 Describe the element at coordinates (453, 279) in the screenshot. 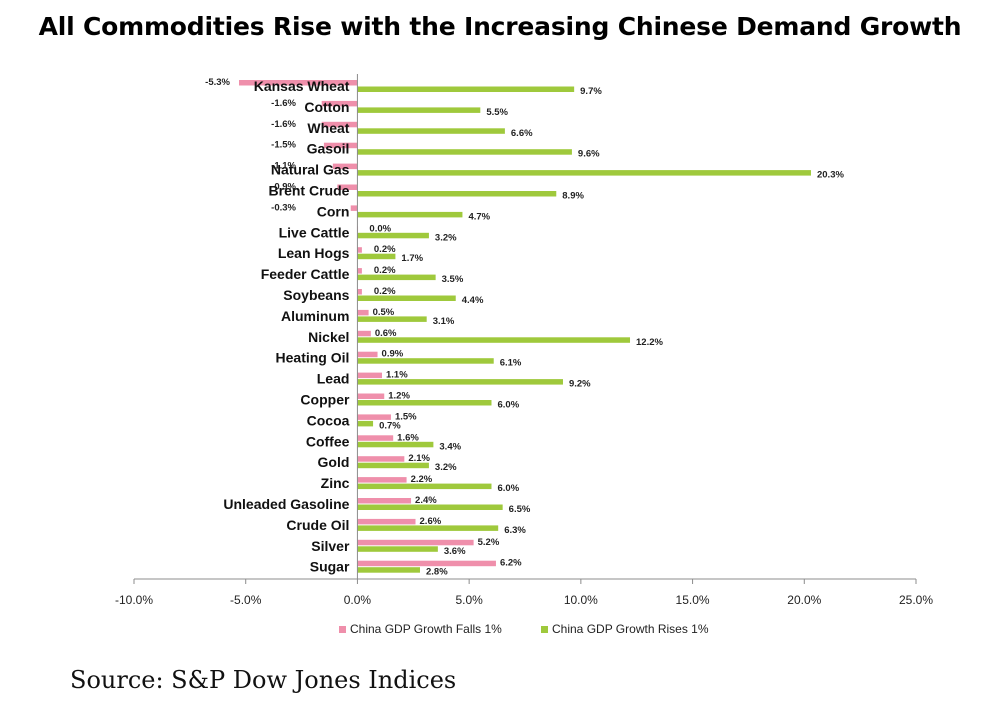

I see `data-label-rises: 3.5%` at that location.